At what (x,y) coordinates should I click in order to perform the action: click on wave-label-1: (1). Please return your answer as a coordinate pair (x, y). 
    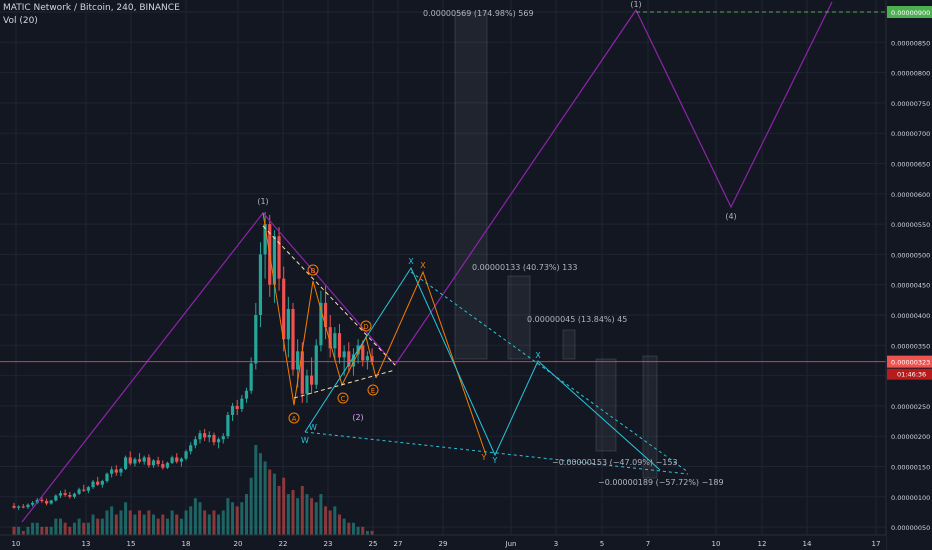
    Looking at the image, I should click on (262, 201).